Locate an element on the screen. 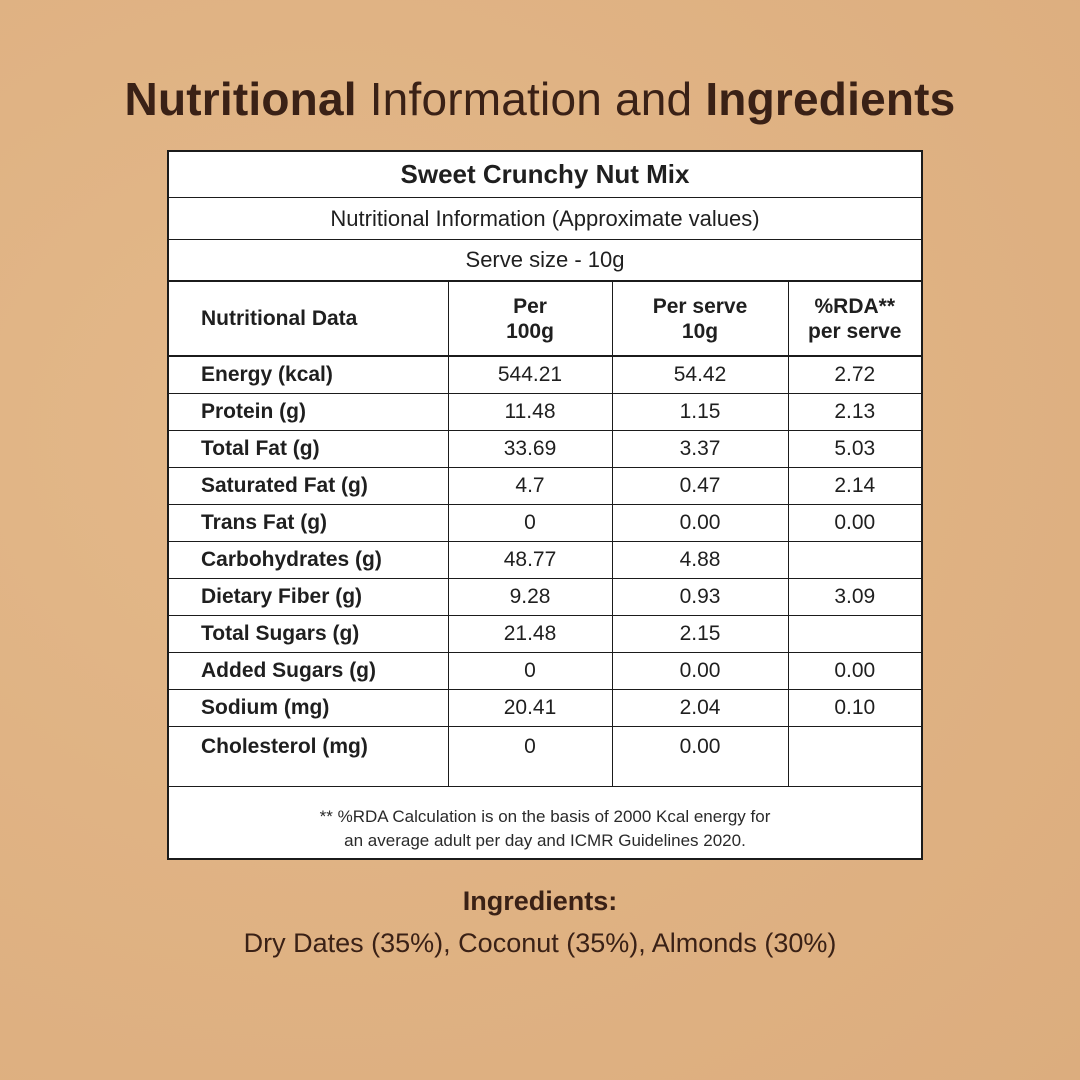 Image resolution: width=1080 pixels, height=1080 pixels. table-row: Protein (g) 11.48 1.15 2.13 is located at coordinates (545, 412).